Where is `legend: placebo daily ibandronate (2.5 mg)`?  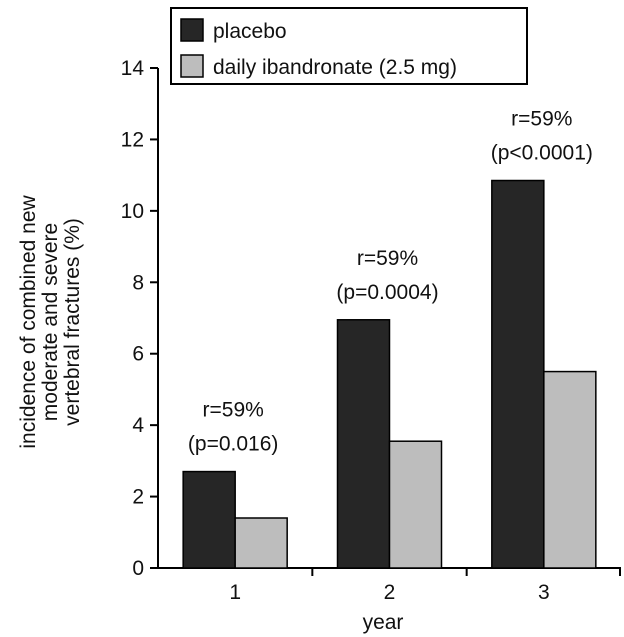 legend: placebo daily ibandronate (2.5 mg) is located at coordinates (349, 46).